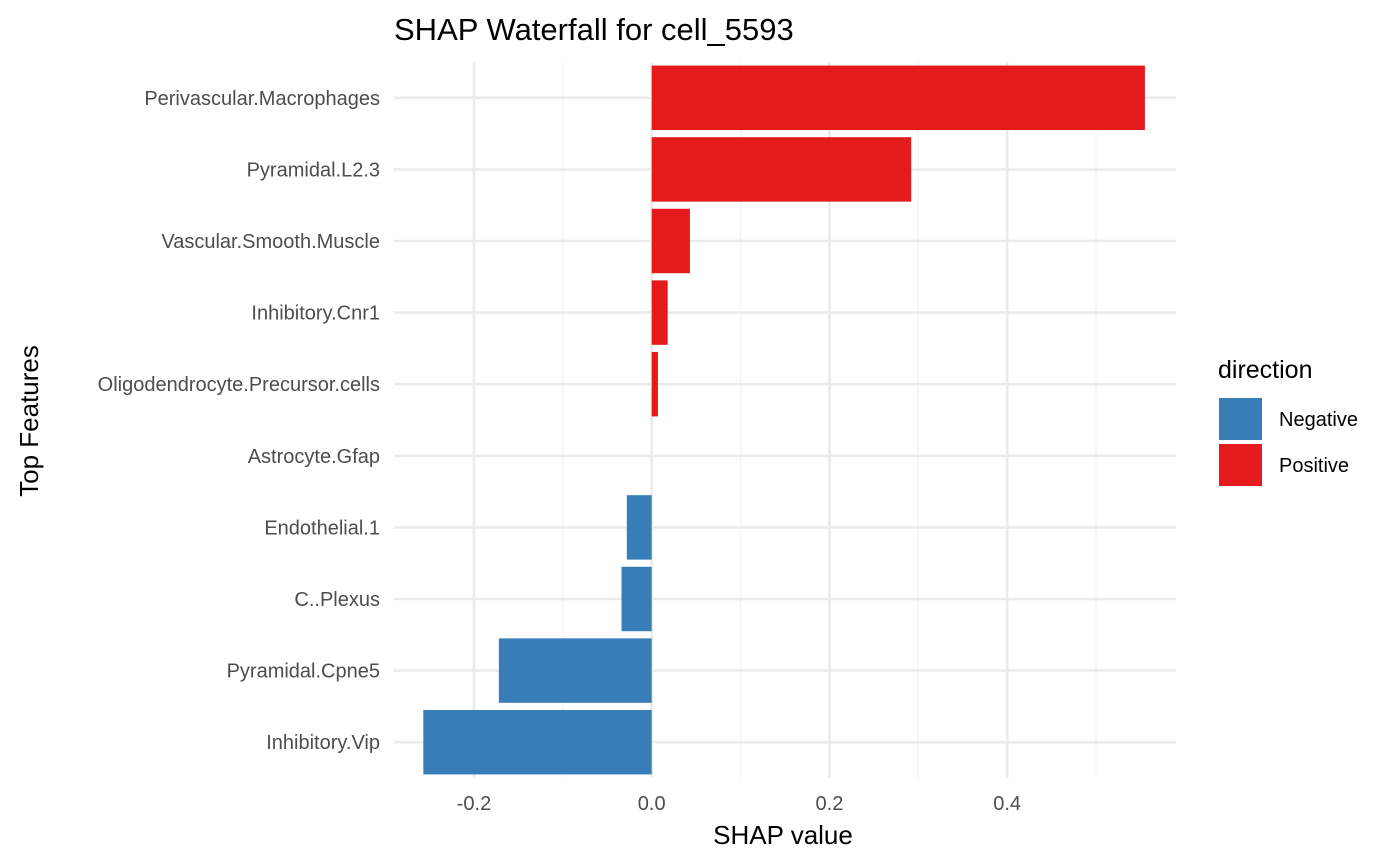 The height and width of the screenshot is (865, 1400). Describe the element at coordinates (898, 98) in the screenshot. I see `bar-perivascular-macrophages` at that location.